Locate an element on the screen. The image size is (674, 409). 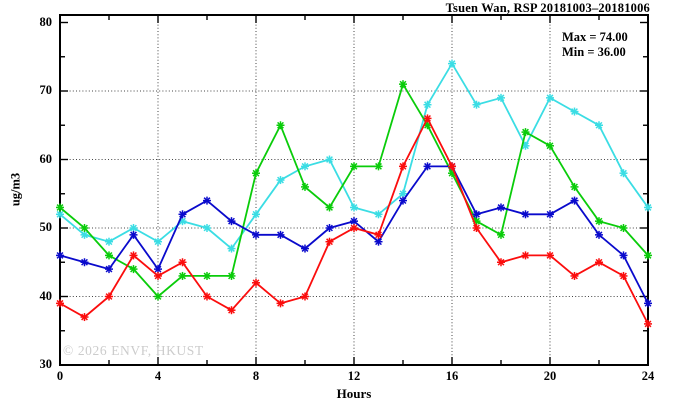
y-axis-tick-label: 40 is located at coordinates (46, 295).